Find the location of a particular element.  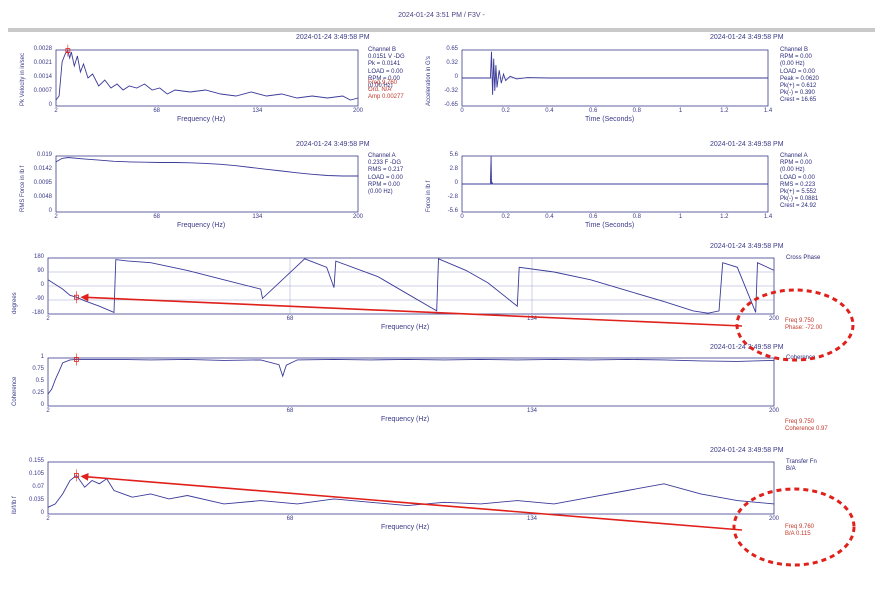

force-time-xtick: 1 is located at coordinates (680, 217).